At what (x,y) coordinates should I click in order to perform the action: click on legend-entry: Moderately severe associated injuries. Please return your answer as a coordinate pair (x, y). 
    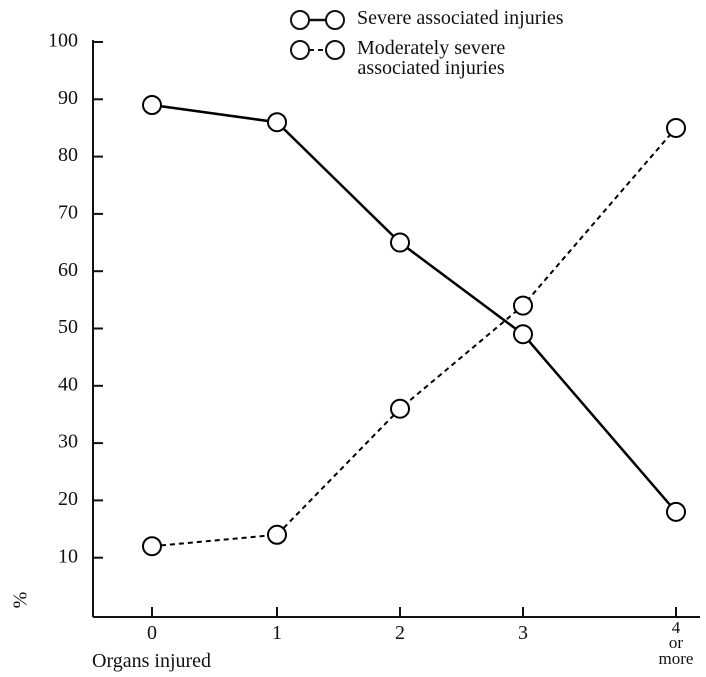
    Looking at the image, I should click on (431, 58).